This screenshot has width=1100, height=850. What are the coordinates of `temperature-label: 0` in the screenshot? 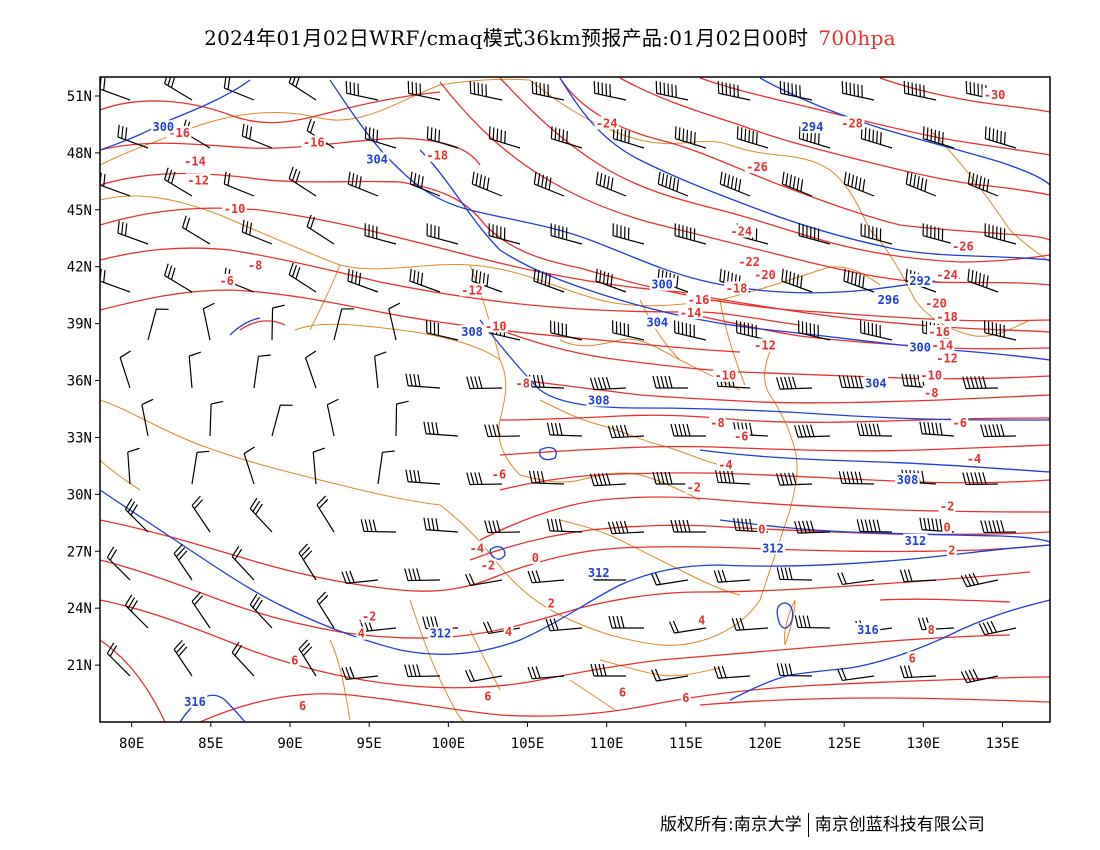 It's located at (946, 528).